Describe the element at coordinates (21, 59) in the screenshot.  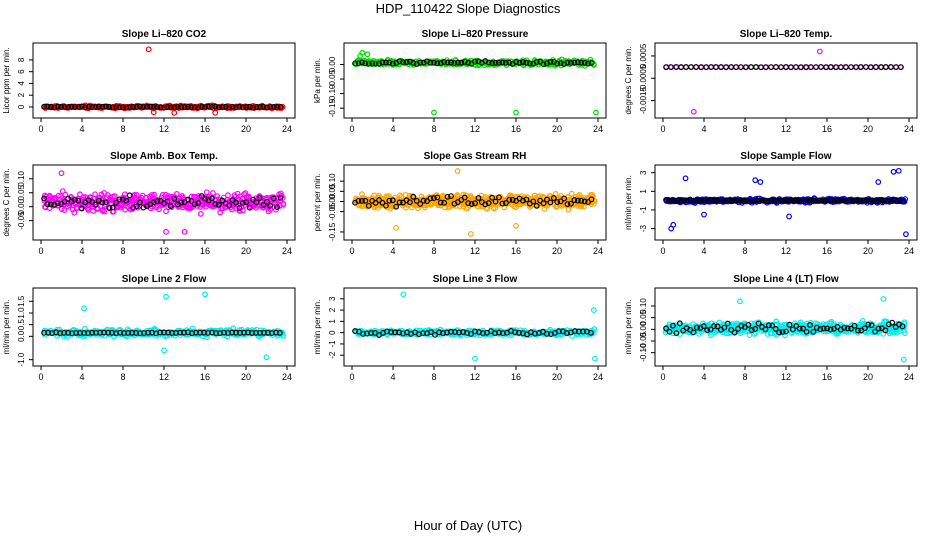
I see `y-tick-label: 8` at that location.